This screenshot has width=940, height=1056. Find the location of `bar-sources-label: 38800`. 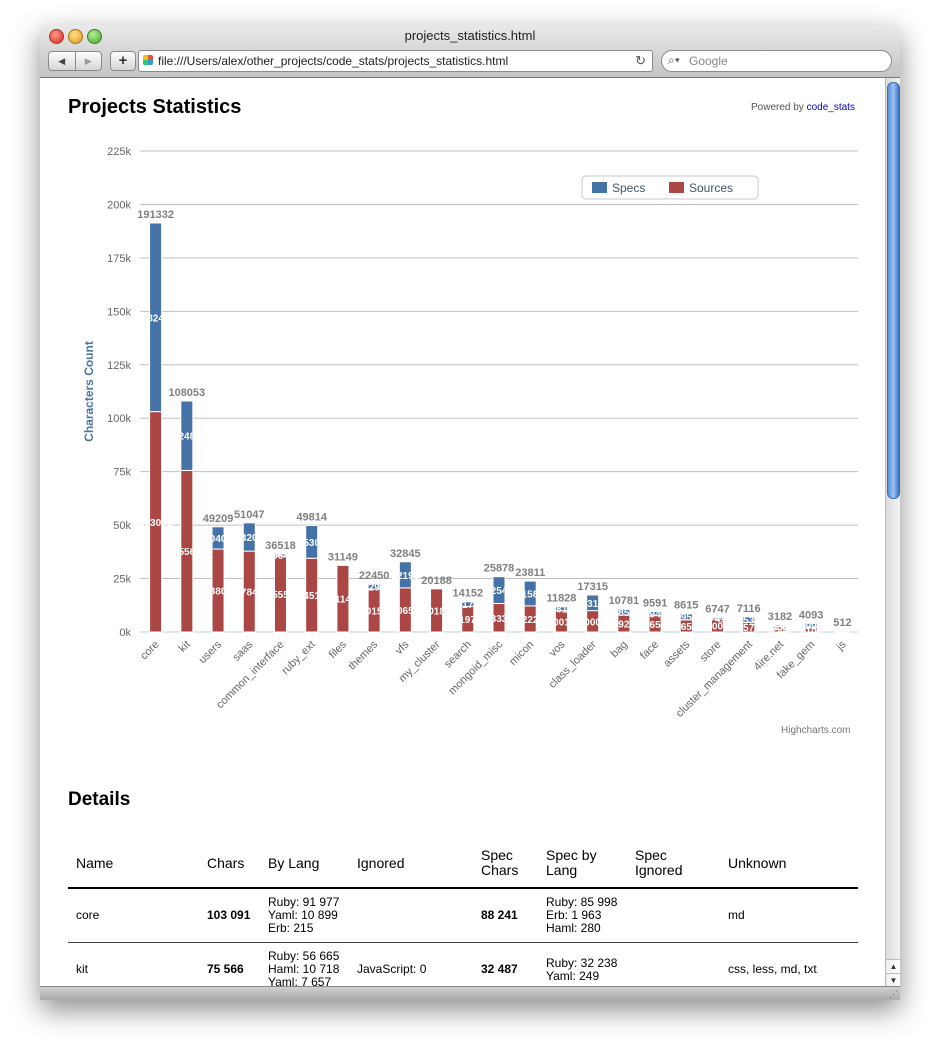

bar-sources-label: 38800 is located at coordinates (218, 592).